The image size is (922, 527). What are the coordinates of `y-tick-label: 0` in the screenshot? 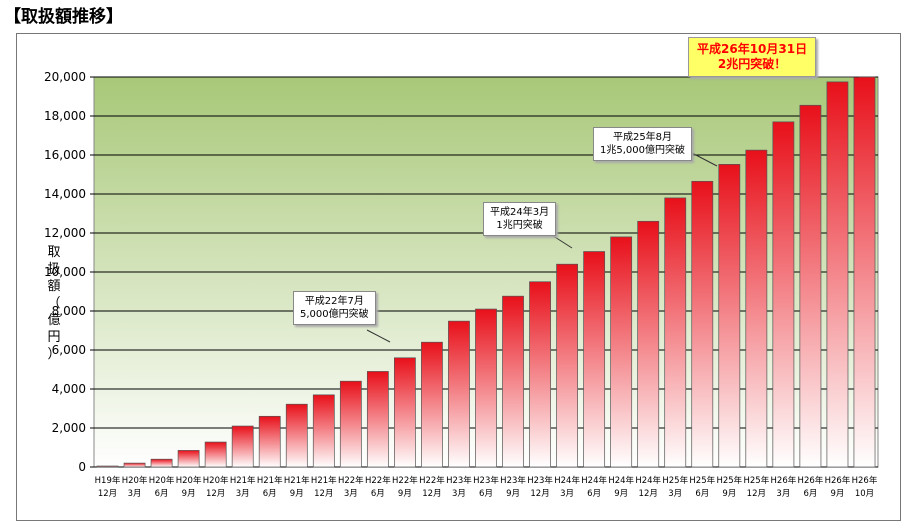 It's located at (82, 467).